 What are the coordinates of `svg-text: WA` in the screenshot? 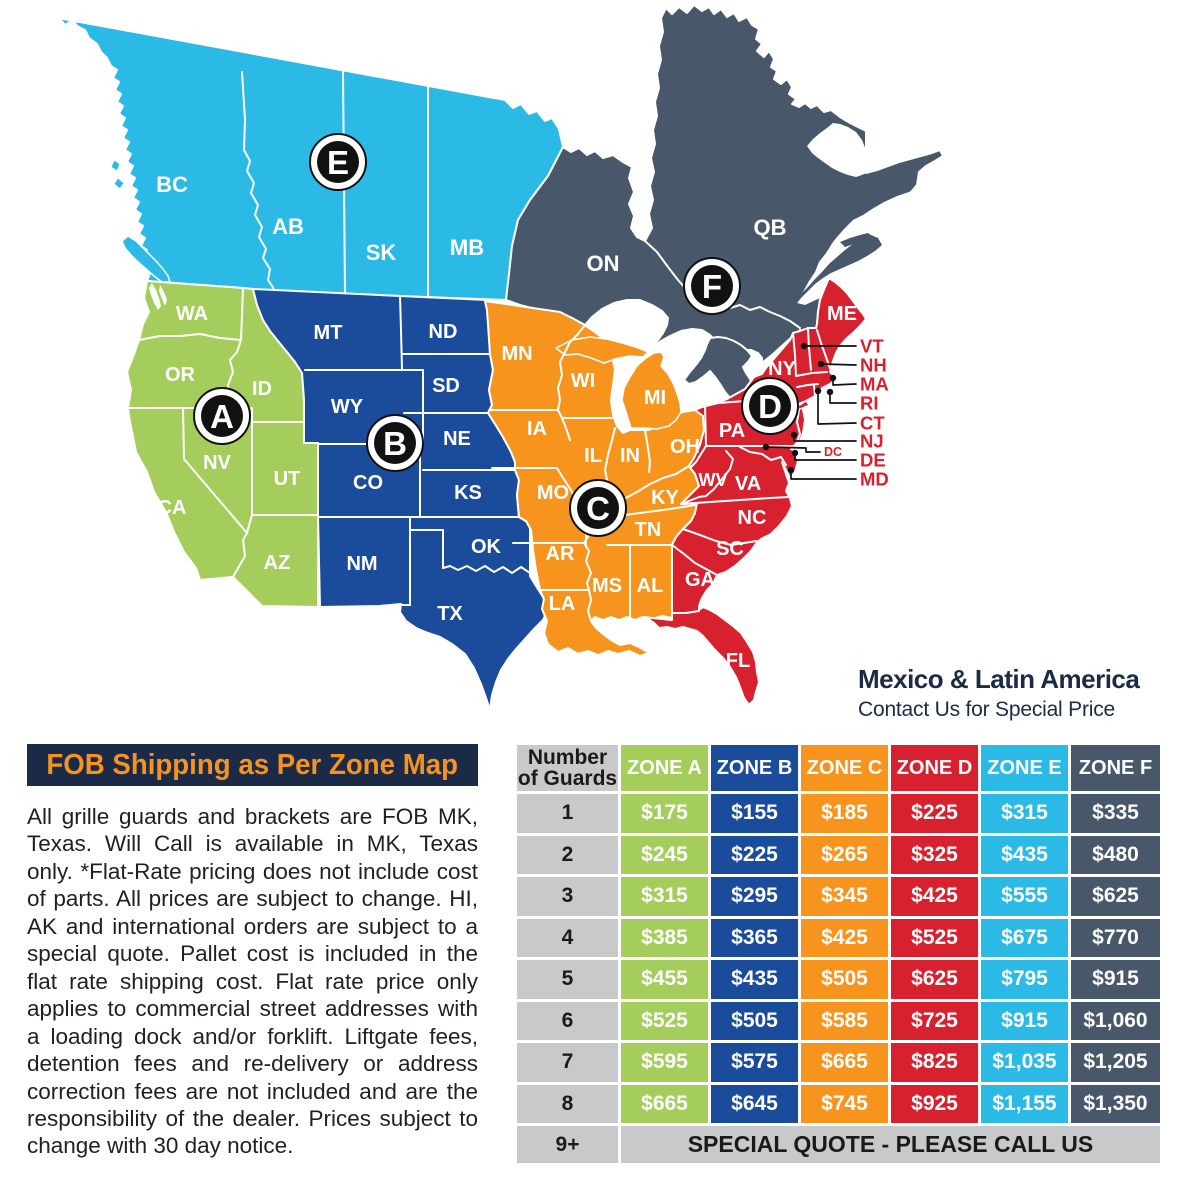 It's located at (192, 314).